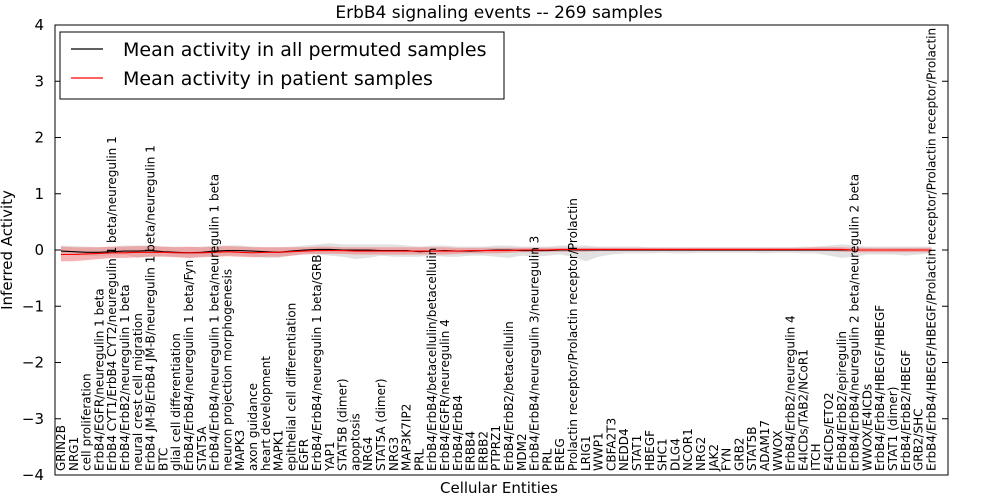 This screenshot has height=504, width=1000. I want to click on category-label: ITCH, so click(816, 457).